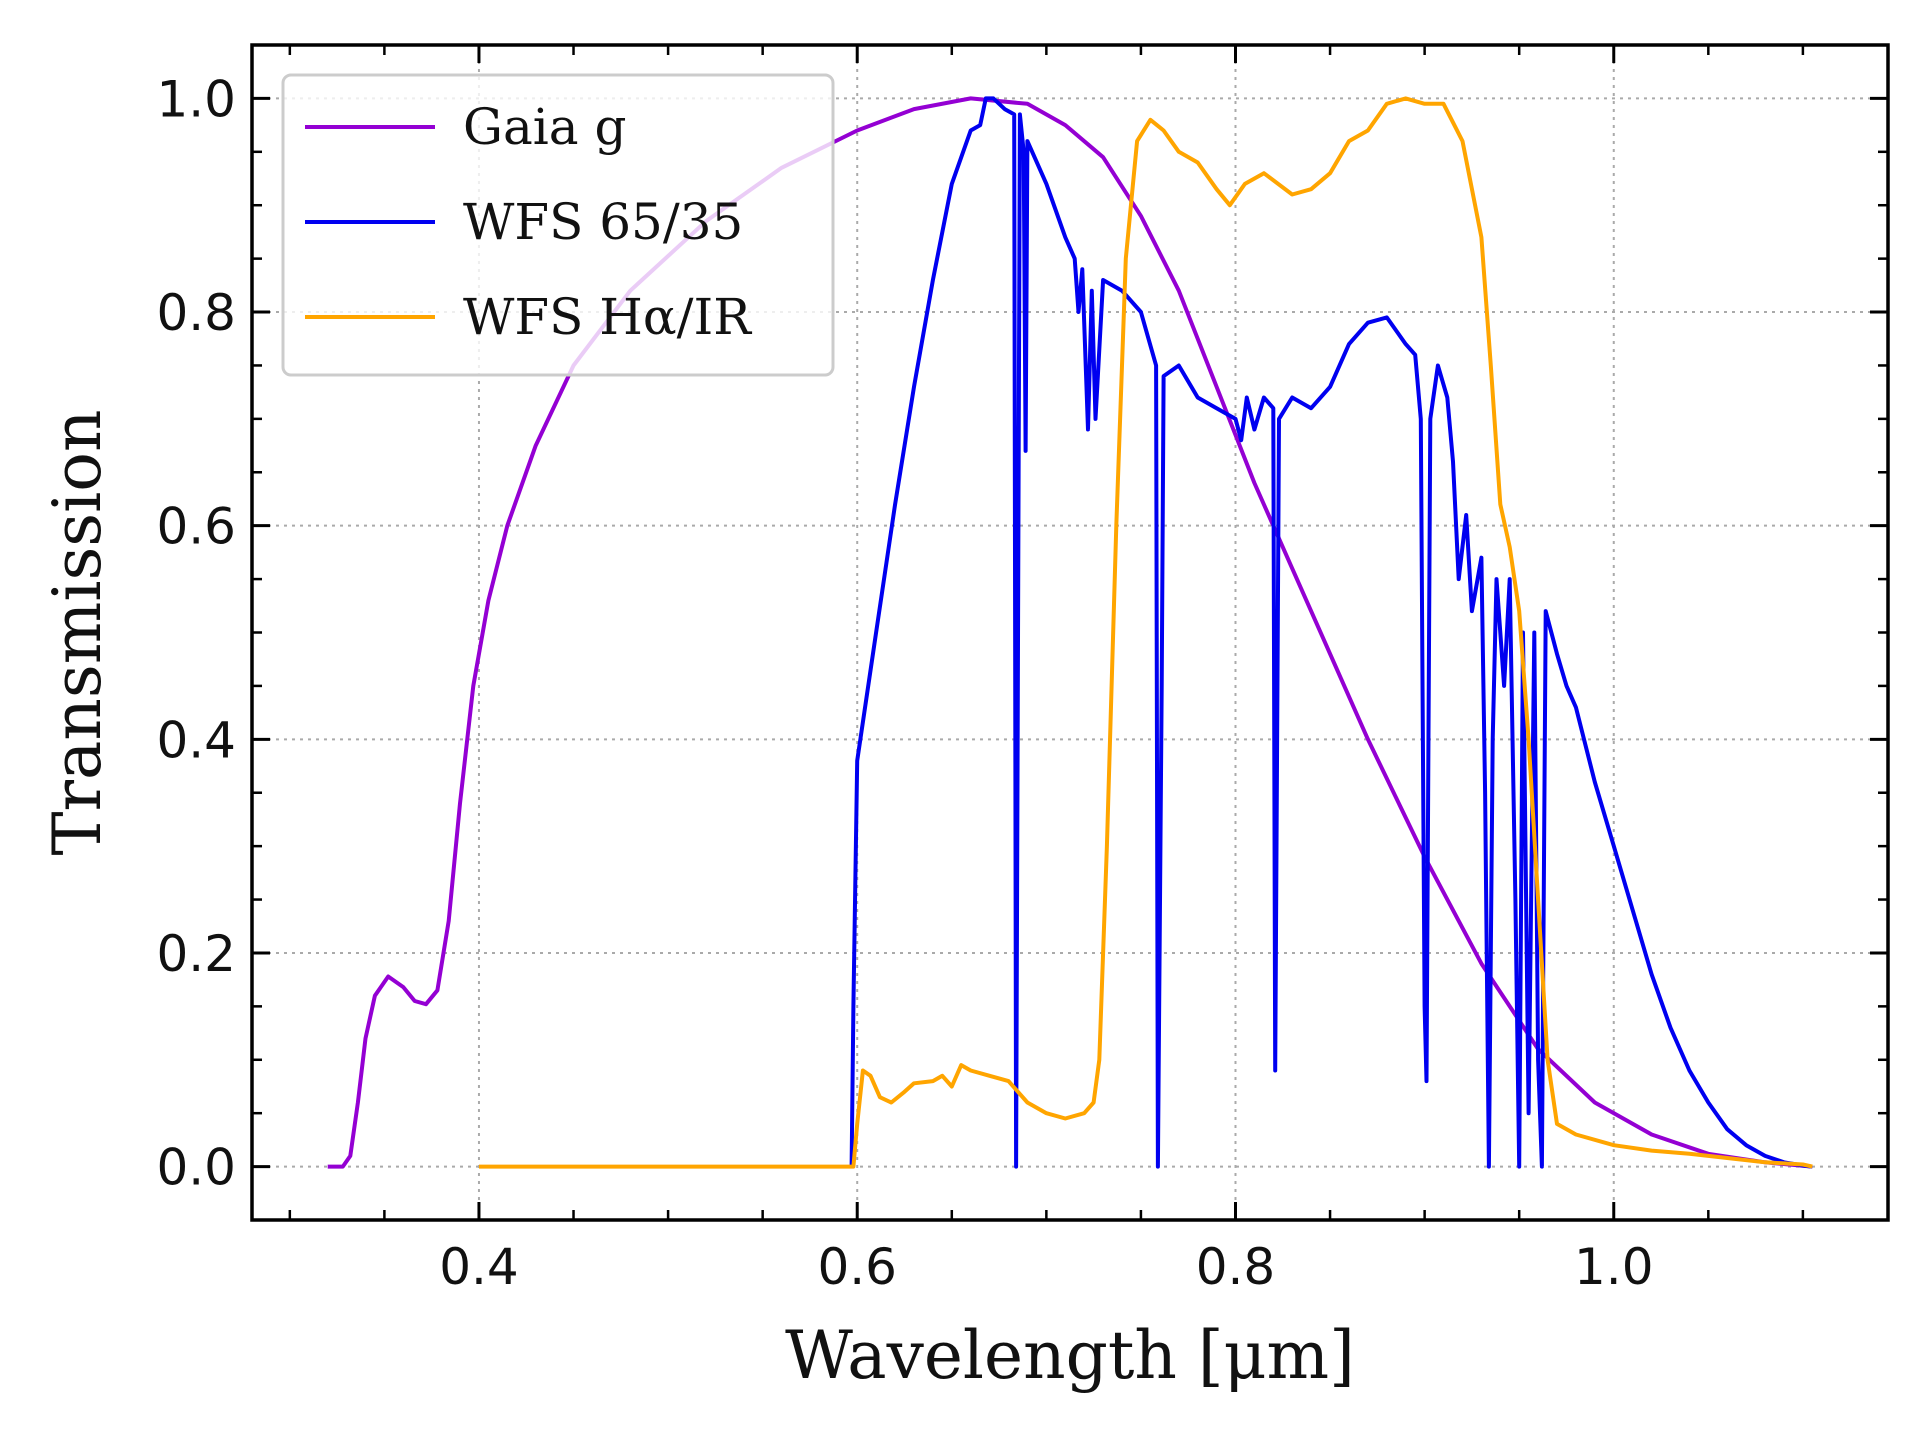 This screenshot has height=1445, width=1920. I want to click on y-tick-label: 0.4, so click(196, 740).